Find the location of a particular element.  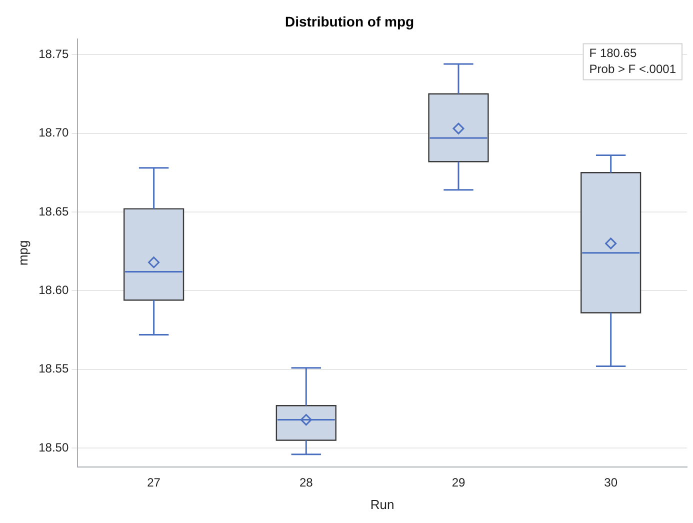

annotation: Prob > F <.0001 is located at coordinates (632, 69).